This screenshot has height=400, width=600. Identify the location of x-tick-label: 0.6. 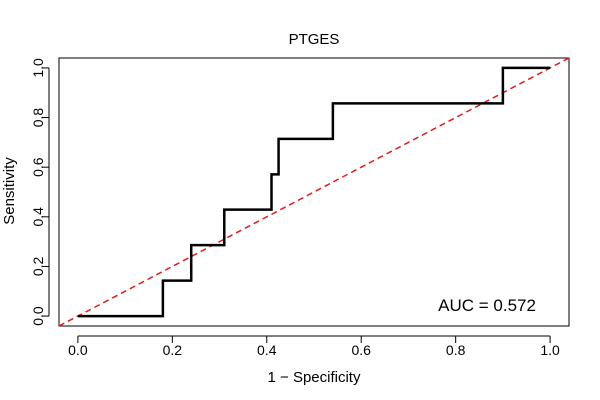
(361, 350).